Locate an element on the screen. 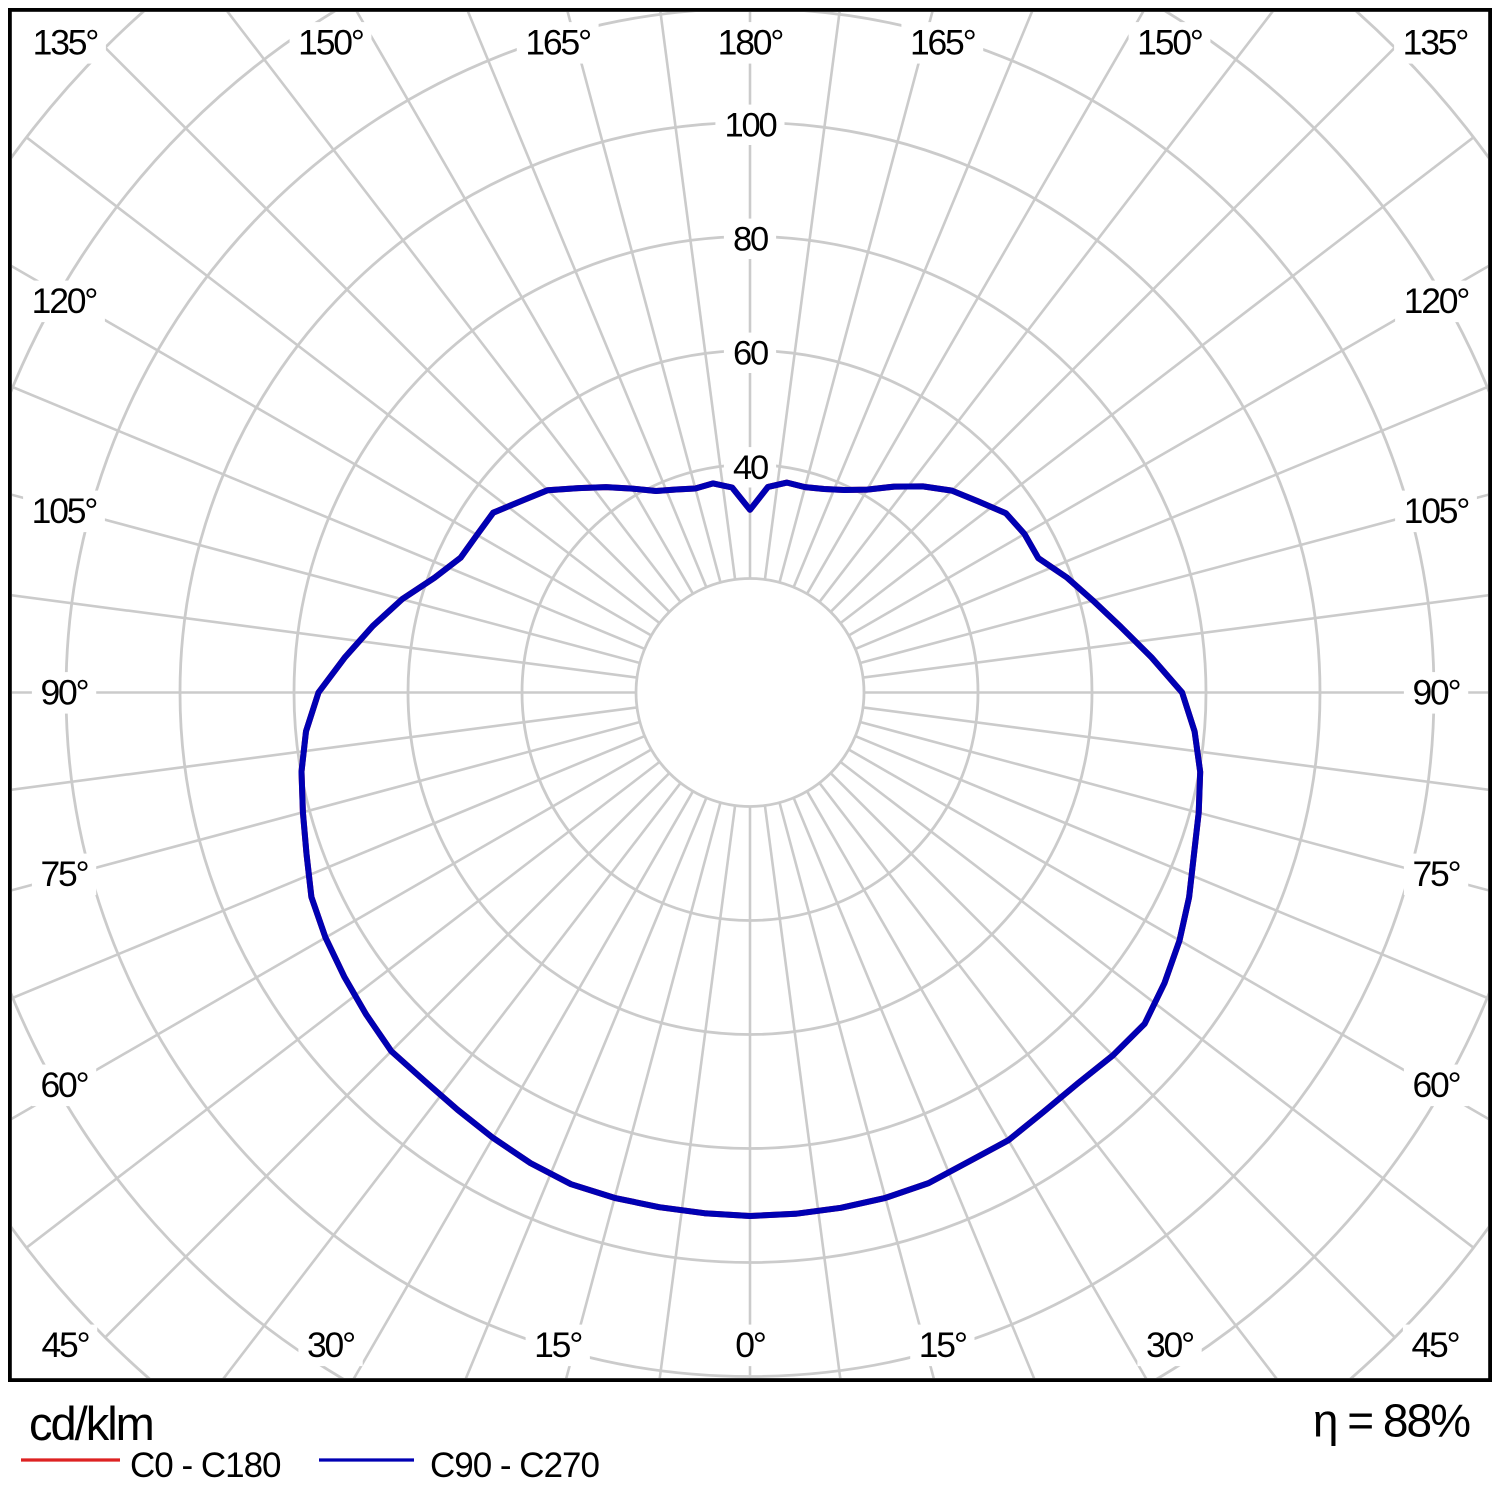 The height and width of the screenshot is (1505, 1500). svg-text: C90 - C270 is located at coordinates (515, 1465).